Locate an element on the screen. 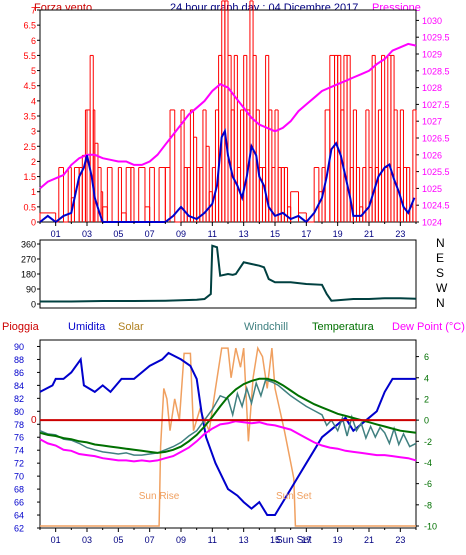  humidity-tick-label: 82 is located at coordinates (19, 399).